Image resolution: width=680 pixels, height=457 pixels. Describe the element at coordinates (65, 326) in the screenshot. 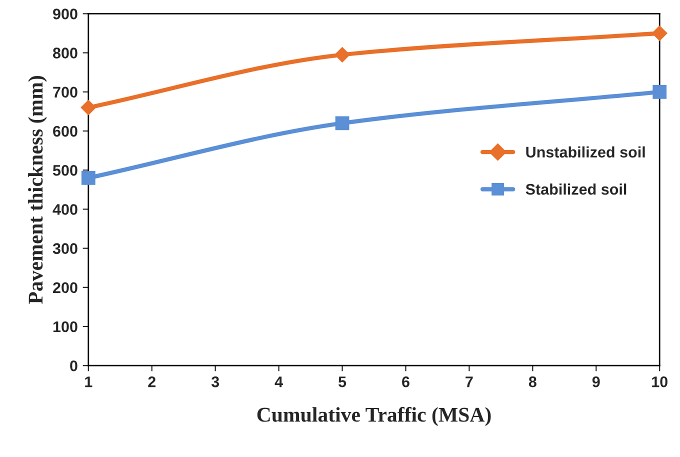

I see `y-tick-label: 100` at that location.